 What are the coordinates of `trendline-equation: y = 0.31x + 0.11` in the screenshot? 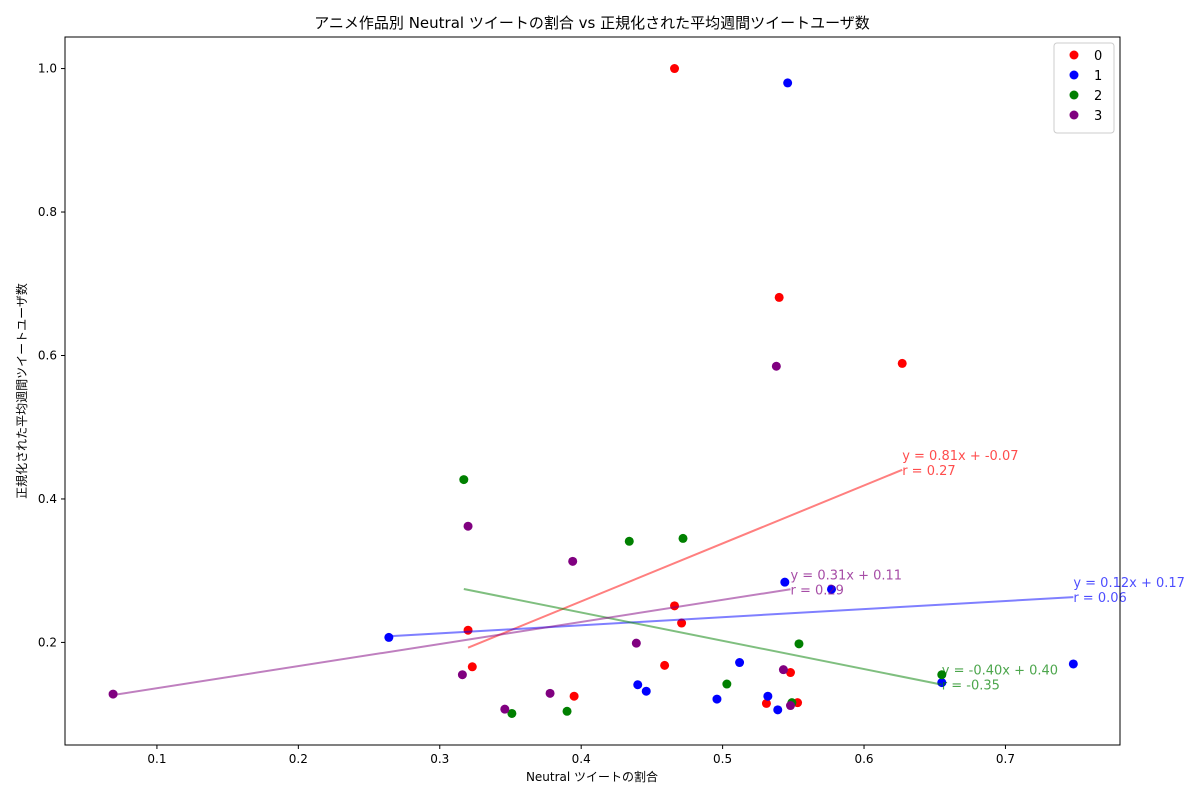 It's located at (846, 575).